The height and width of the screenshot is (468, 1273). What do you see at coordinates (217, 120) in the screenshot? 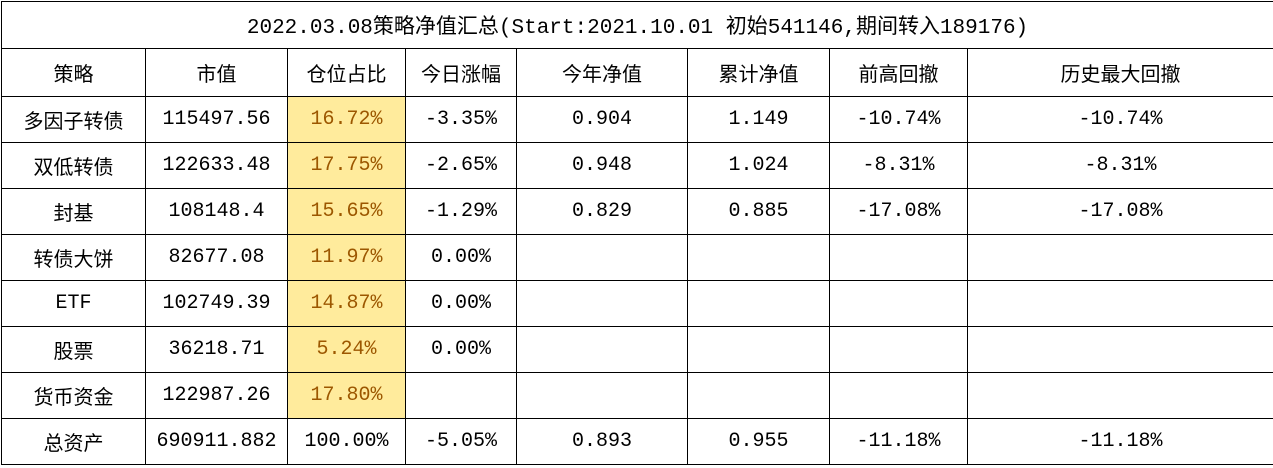
I see `cell: 115497.56` at bounding box center [217, 120].